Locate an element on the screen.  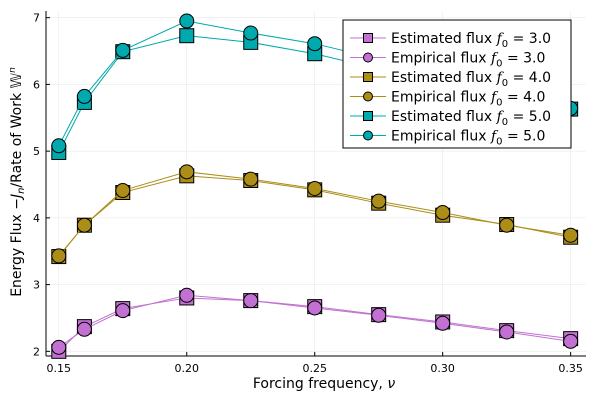
x-tick-label: 0.35 is located at coordinates (570, 368).